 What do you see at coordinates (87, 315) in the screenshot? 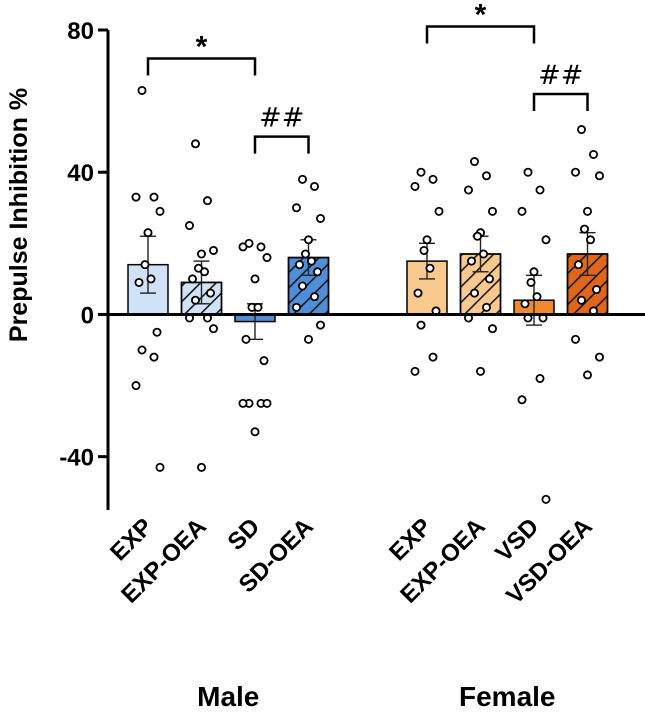
I see `y-tick-label: 0` at bounding box center [87, 315].